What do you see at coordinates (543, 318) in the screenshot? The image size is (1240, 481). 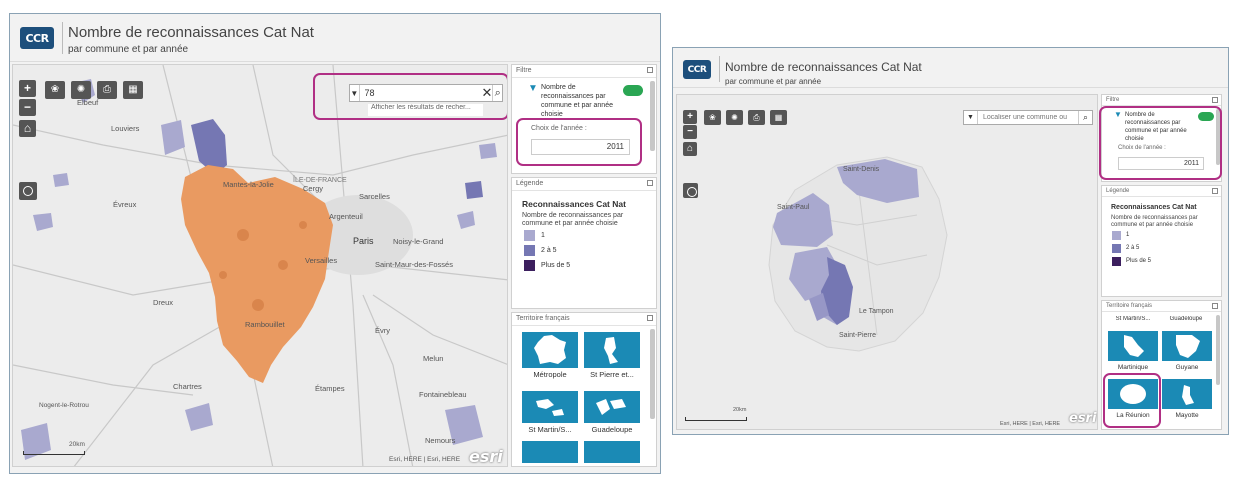 I see `territories-panel-title: Territoire français` at bounding box center [543, 318].